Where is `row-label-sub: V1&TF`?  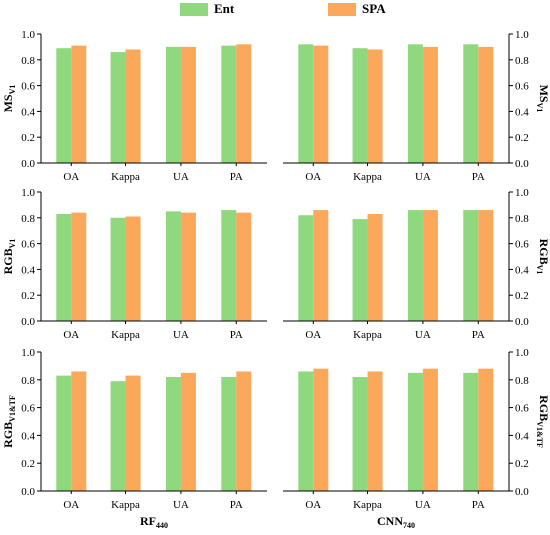
row-label-sub: V1&TF is located at coordinates (539, 434).